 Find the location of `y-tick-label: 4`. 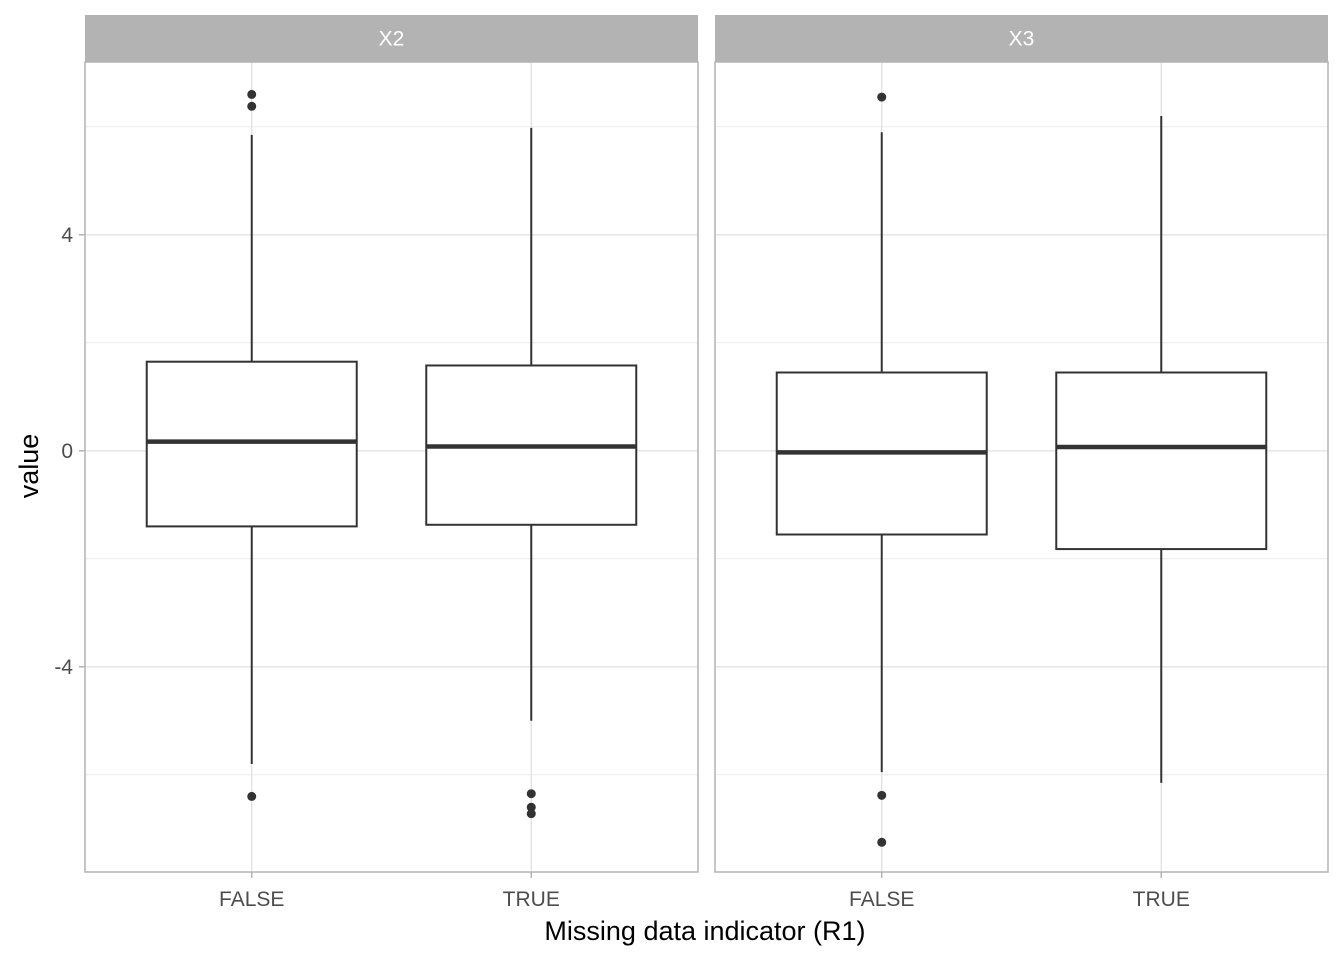

y-tick-label: 4 is located at coordinates (67, 235).